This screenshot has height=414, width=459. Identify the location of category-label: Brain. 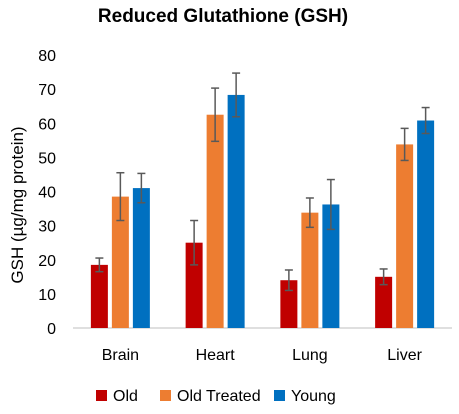
(120, 355).